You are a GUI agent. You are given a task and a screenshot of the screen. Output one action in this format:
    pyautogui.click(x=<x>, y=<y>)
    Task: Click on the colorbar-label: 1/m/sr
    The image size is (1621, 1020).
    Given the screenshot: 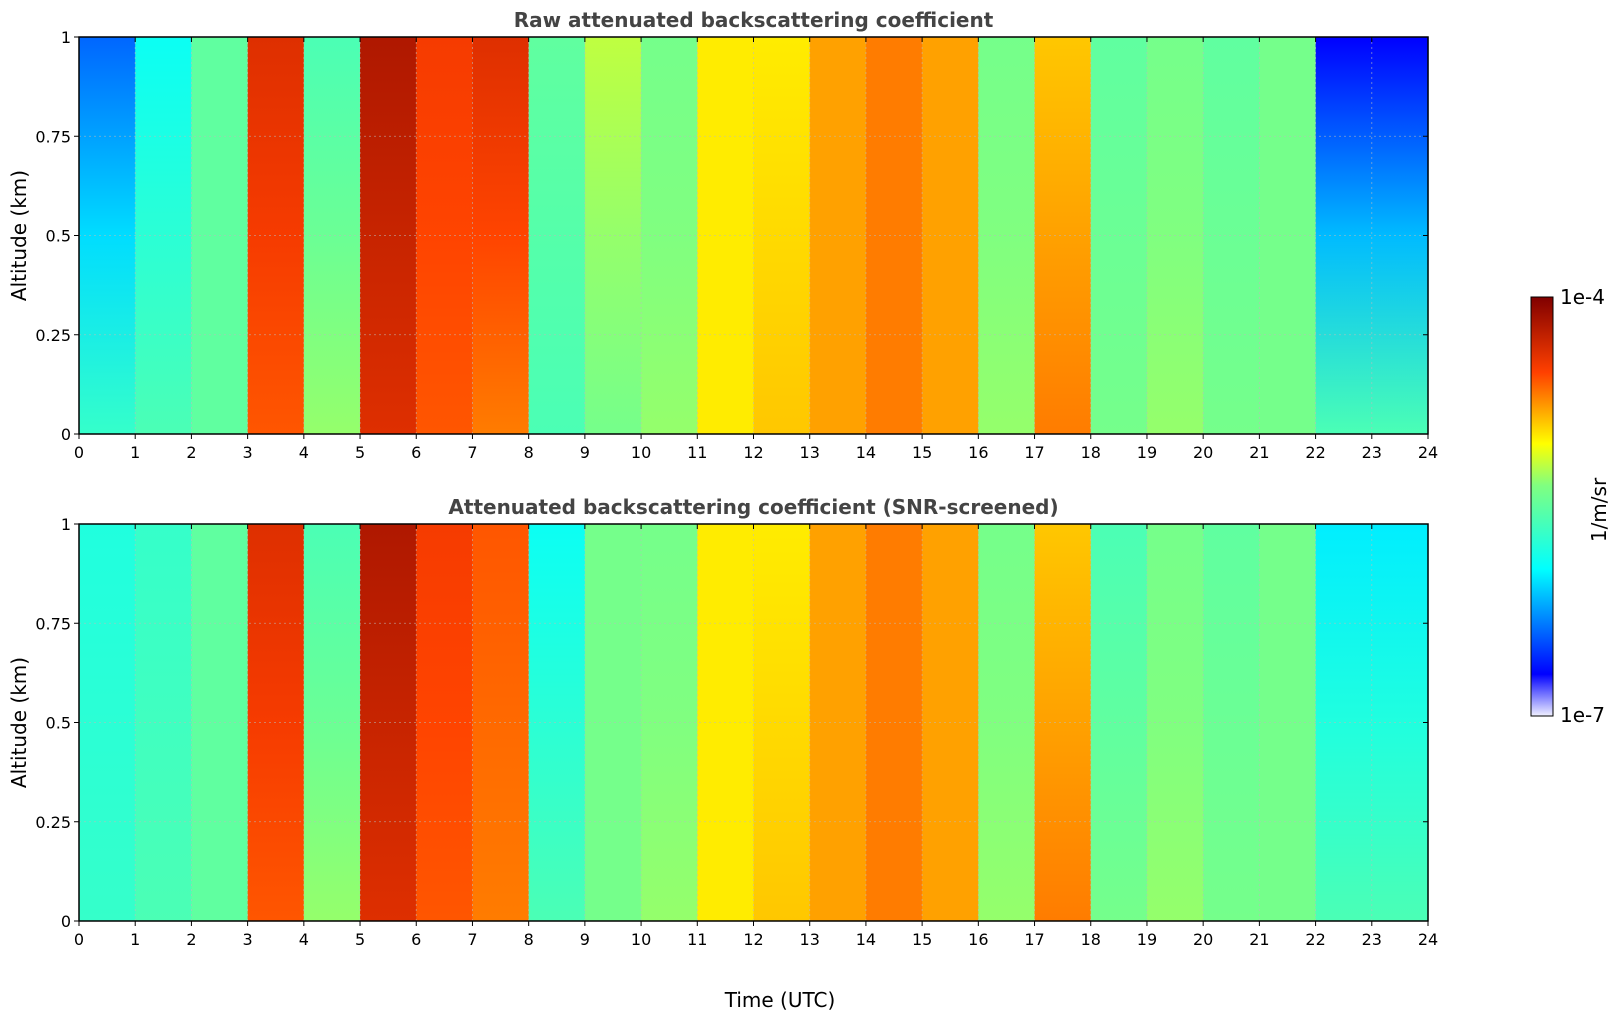 What is the action you would take?
    pyautogui.click(x=1599, y=509)
    